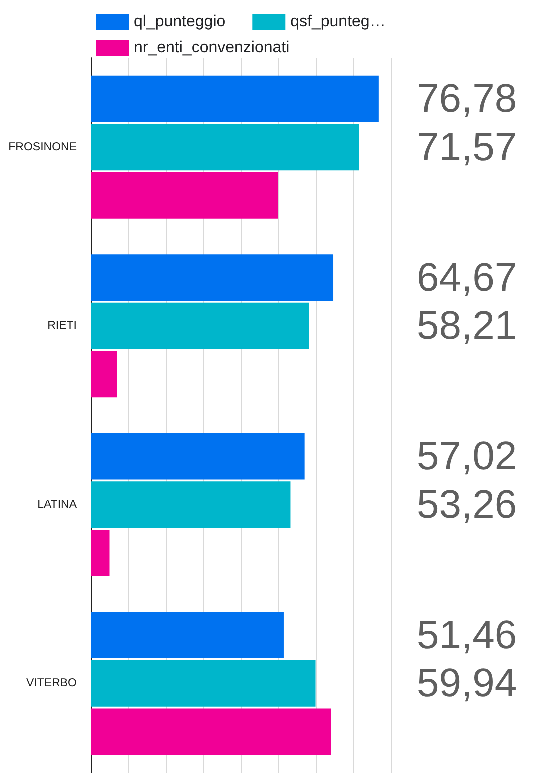  Describe the element at coordinates (467, 635) in the screenshot. I see `data-label: 51,46` at that location.